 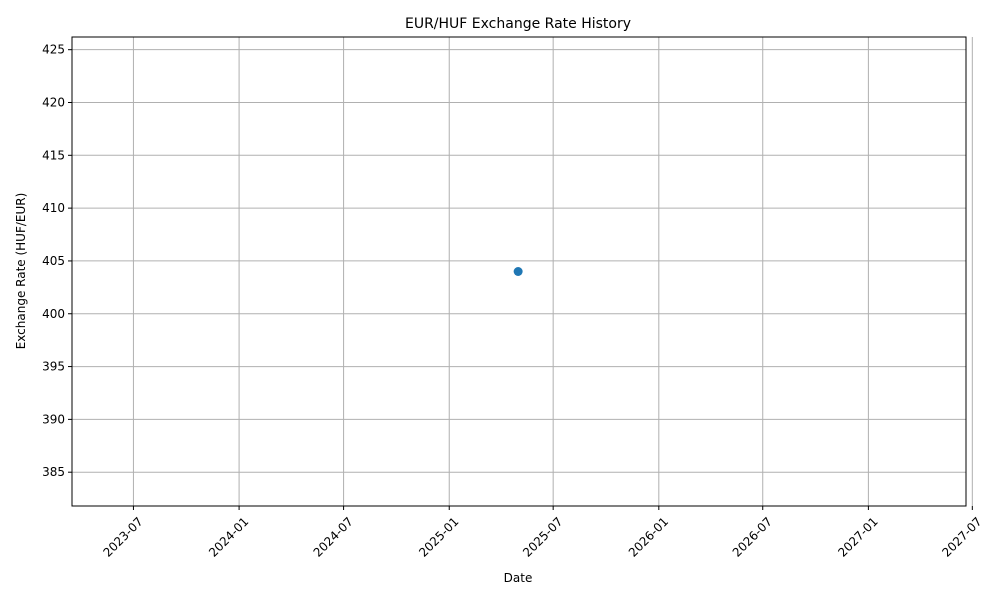 What do you see at coordinates (53, 367) in the screenshot?
I see `y-tick-label: 395` at bounding box center [53, 367].